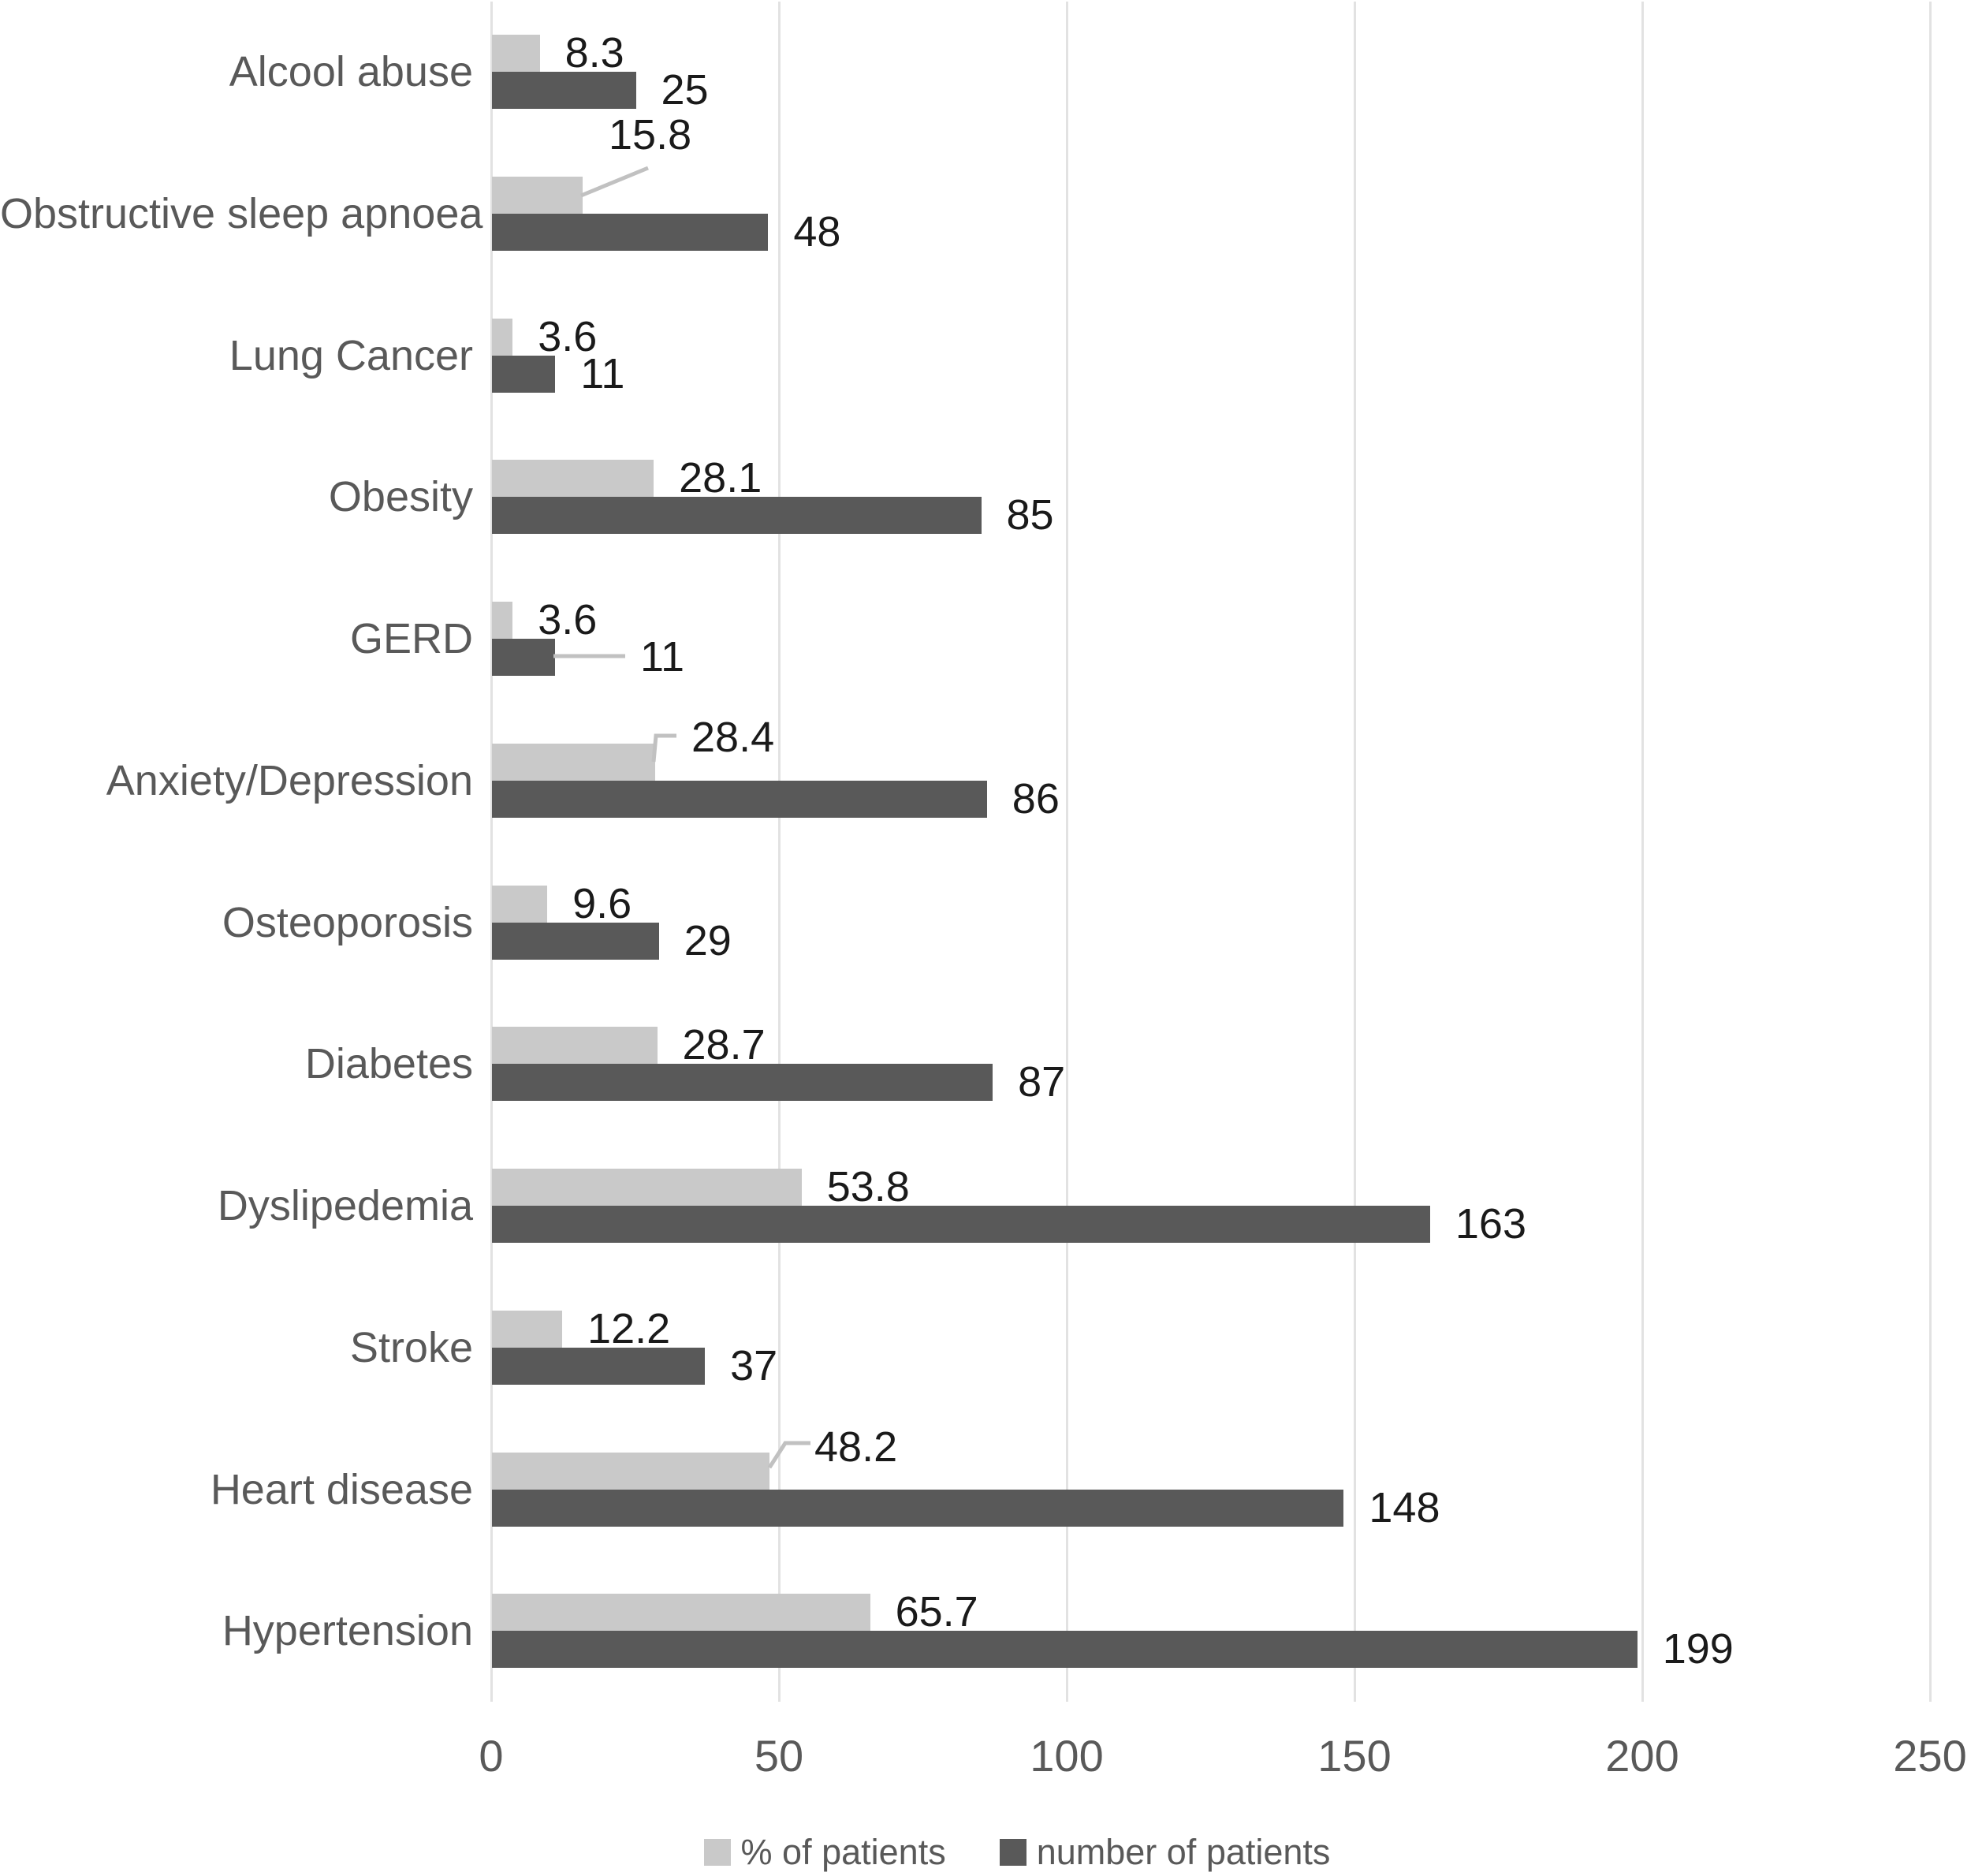 This screenshot has width=1971, height=1876. Describe the element at coordinates (1067, 1756) in the screenshot. I see `x-tick-label: 100` at that location.